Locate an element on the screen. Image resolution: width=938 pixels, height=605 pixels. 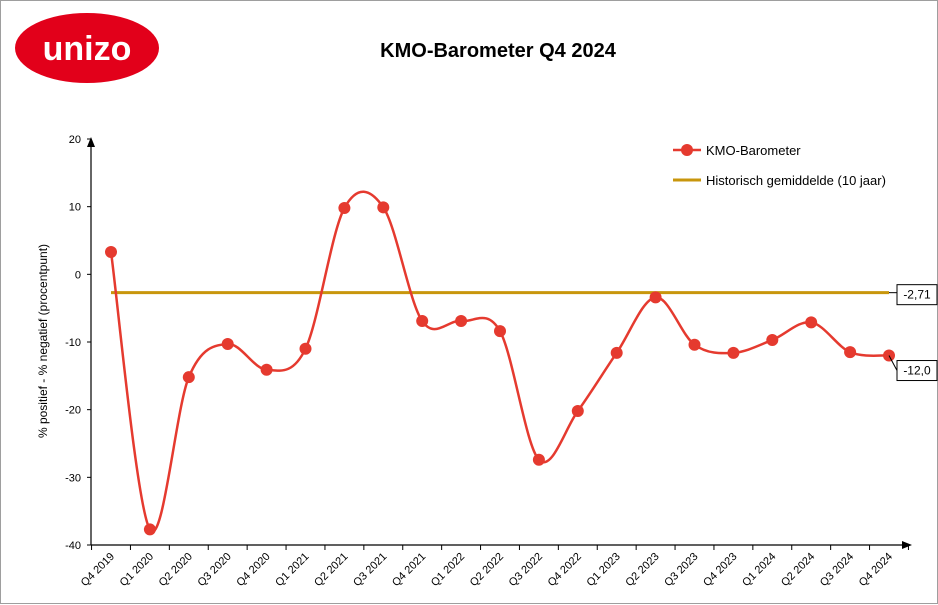
x-tick-label: Q4 2023 is located at coordinates (720, 570).